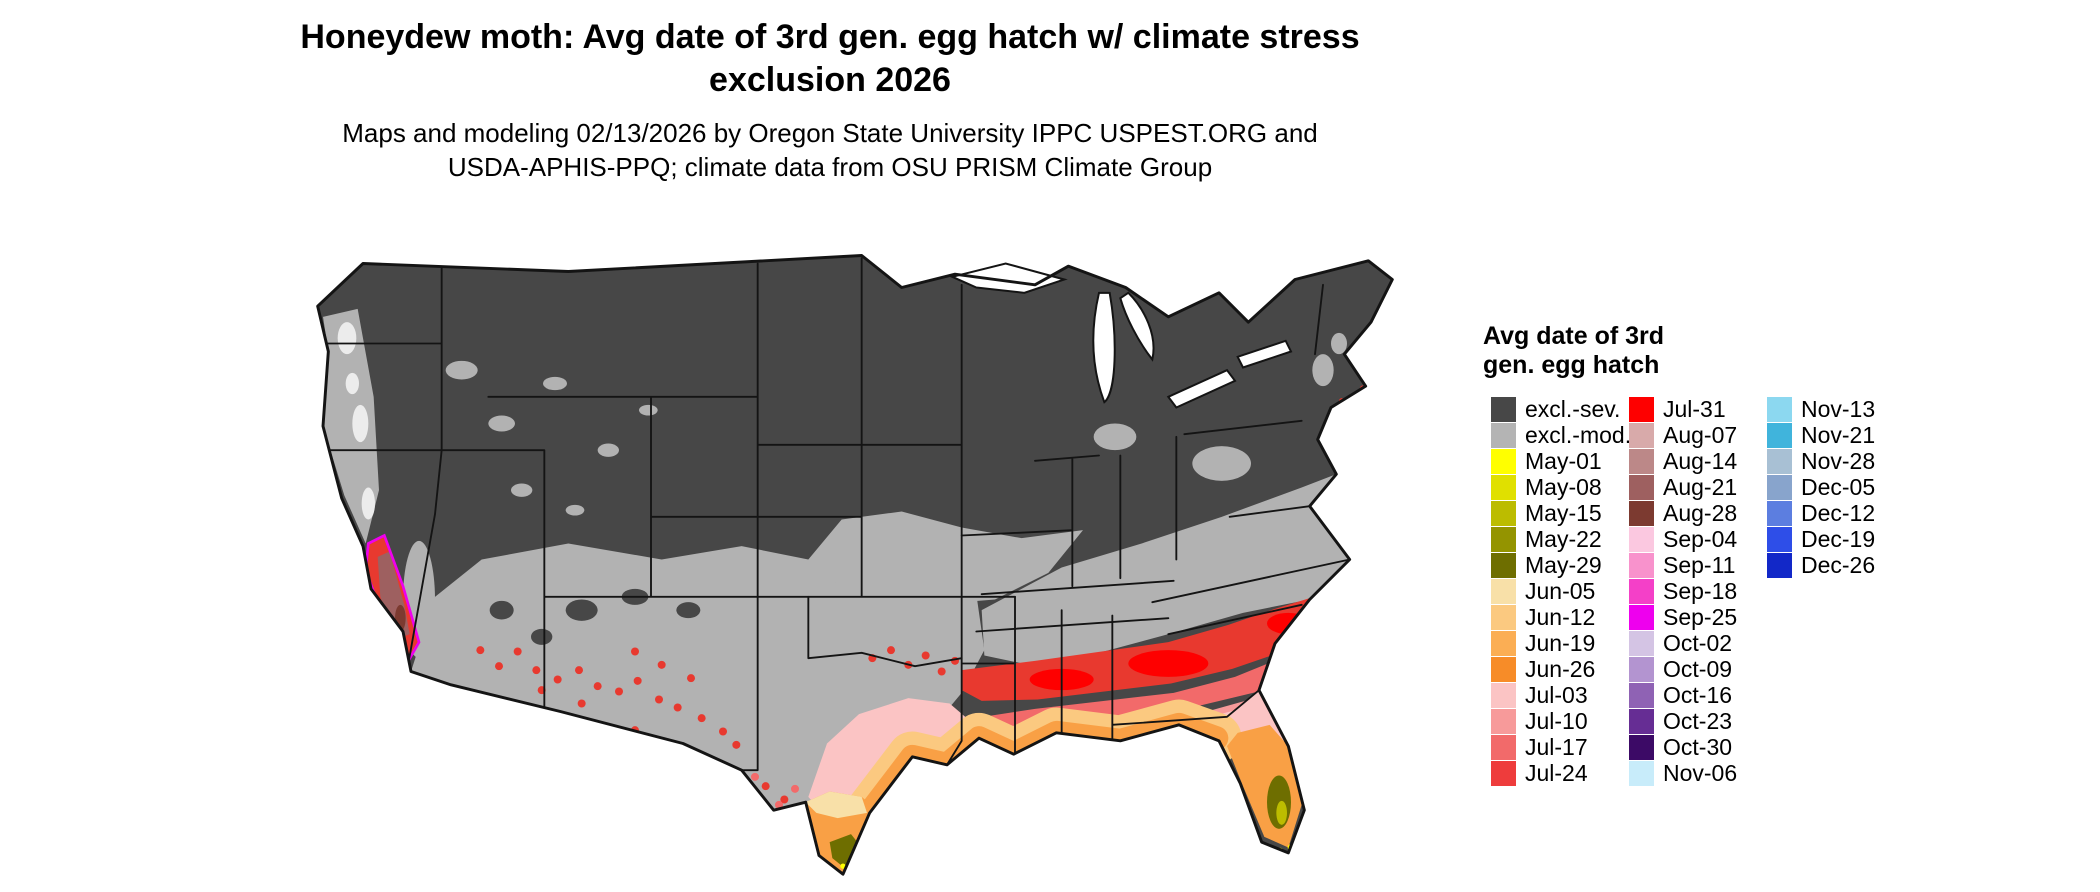 The image size is (2100, 892). I want to click on legend-item: Oct-23, so click(1698, 721).